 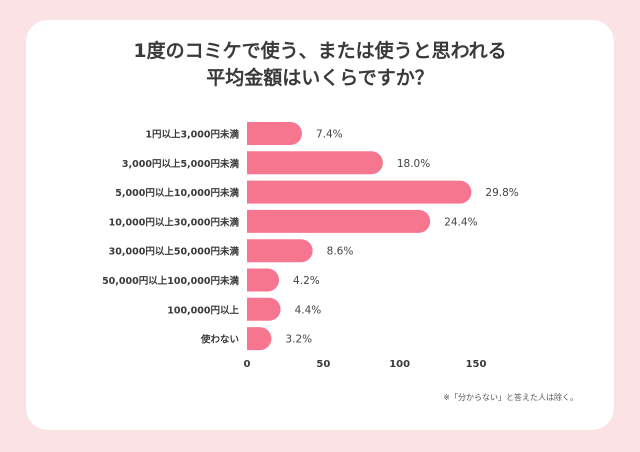 What do you see at coordinates (340, 252) in the screenshot?
I see `value-label-5: 8.6%` at bounding box center [340, 252].